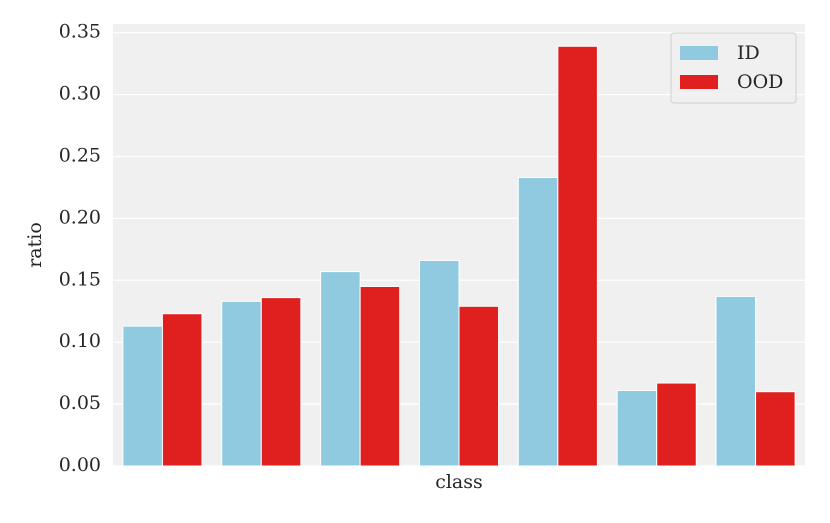 The width and height of the screenshot is (830, 523). Describe the element at coordinates (35, 245) in the screenshot. I see `y-axis-label: ratio` at that location.